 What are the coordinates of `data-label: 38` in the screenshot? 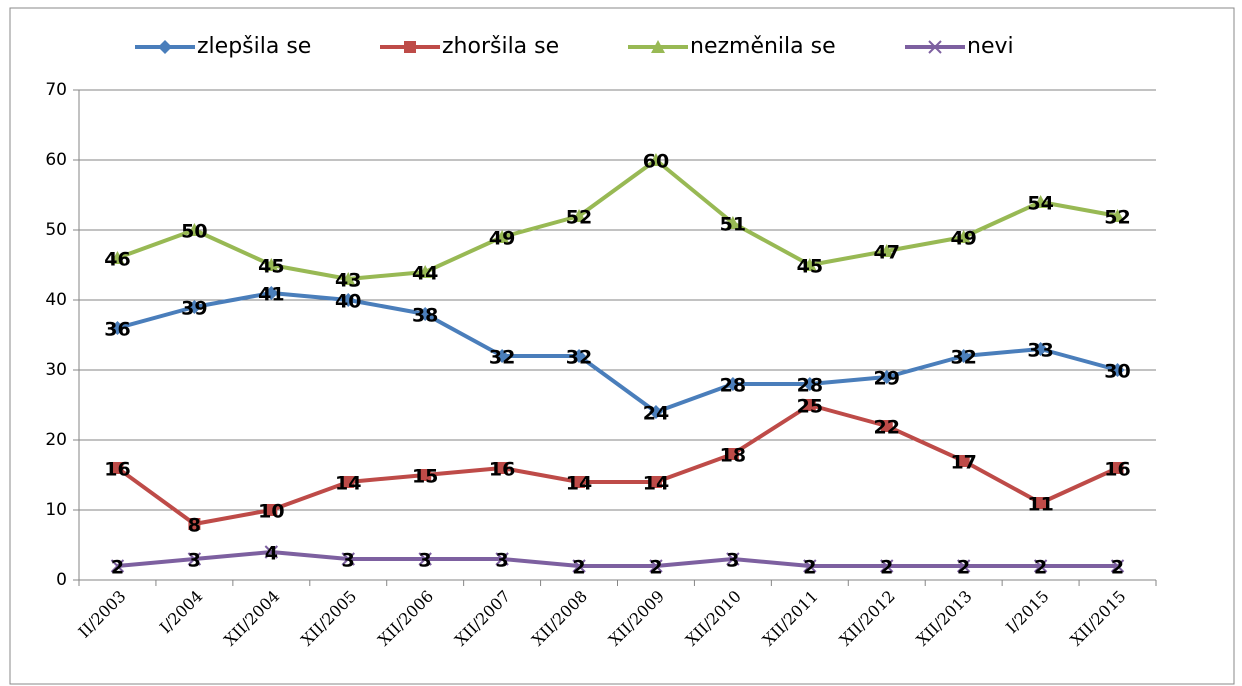 It's located at (425, 316).